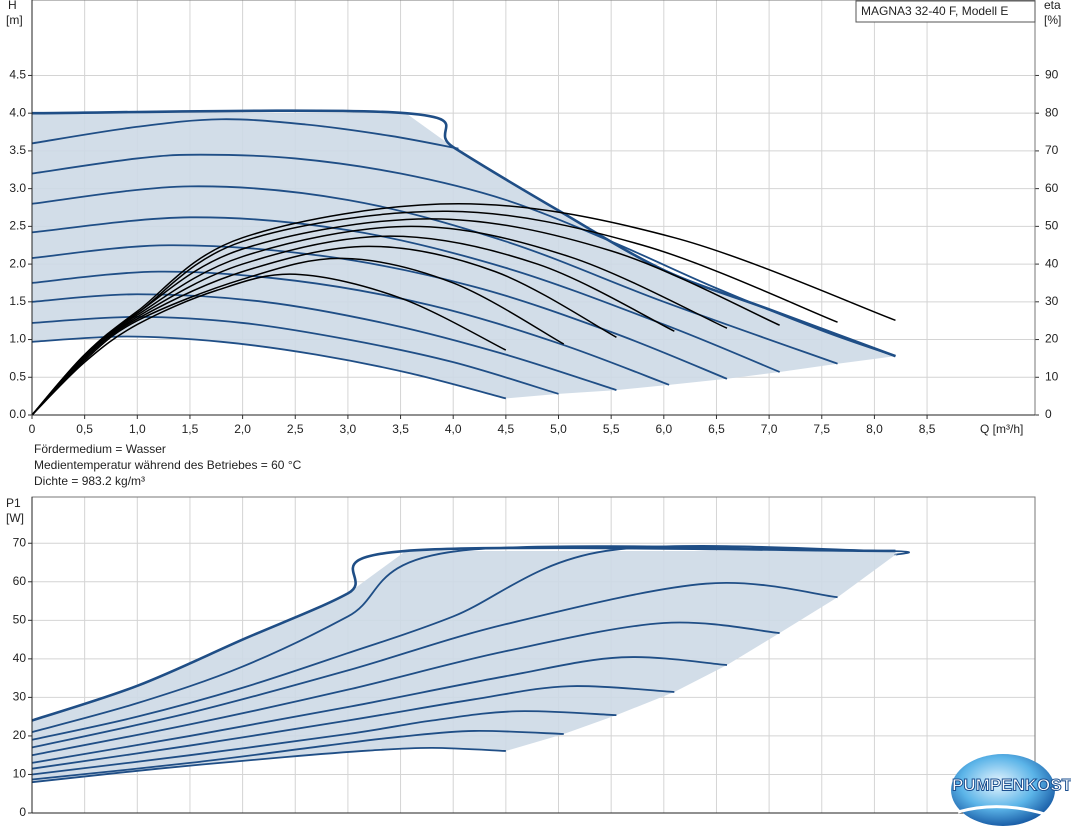 The image size is (1071, 833). What do you see at coordinates (1011, 784) in the screenshot?
I see `logo-text: PUMPENKOST` at bounding box center [1011, 784].